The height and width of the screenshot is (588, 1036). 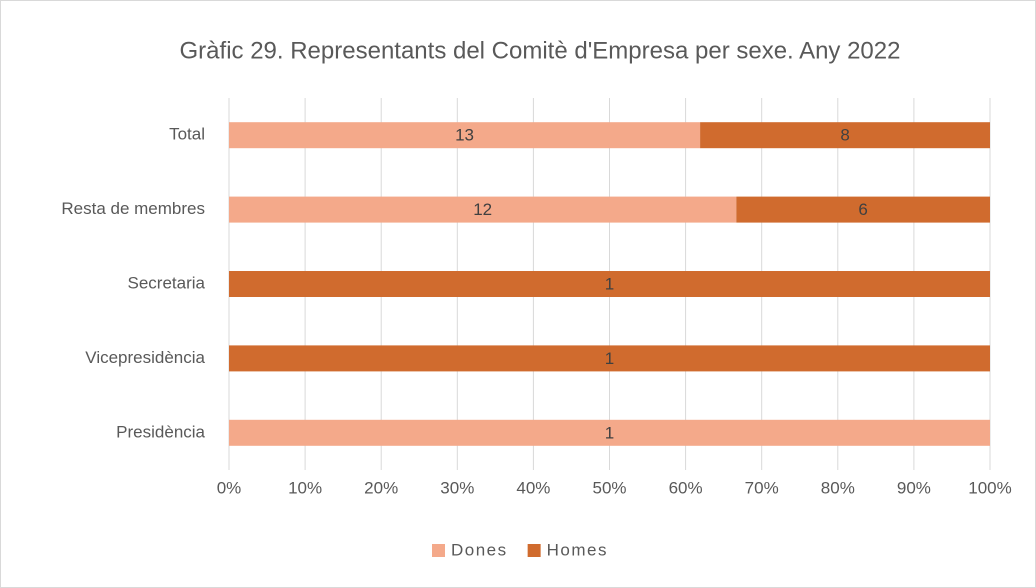 I want to click on x-tick-label: 10%, so click(x=305, y=487).